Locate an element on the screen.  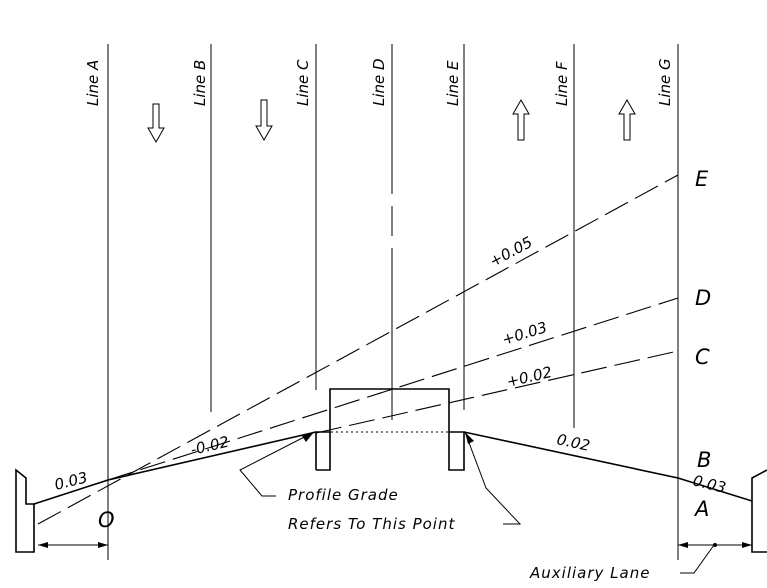
right-pavement is located at coordinates (608, 466).